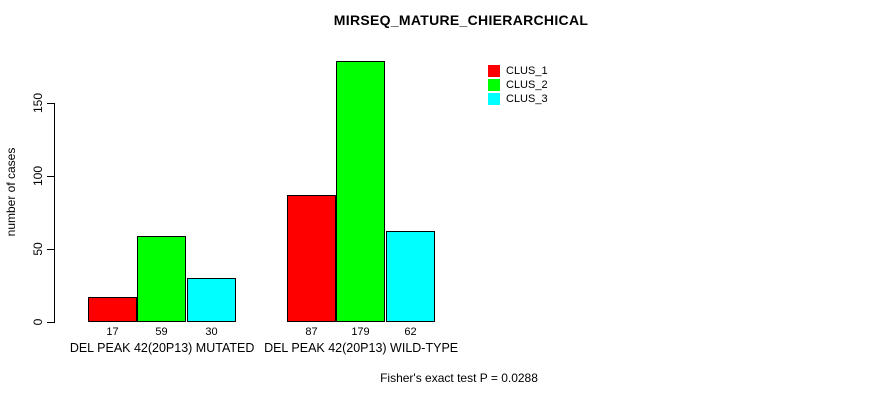 The image size is (890, 400). I want to click on y-axis-tick-label: 50, so click(38, 249).